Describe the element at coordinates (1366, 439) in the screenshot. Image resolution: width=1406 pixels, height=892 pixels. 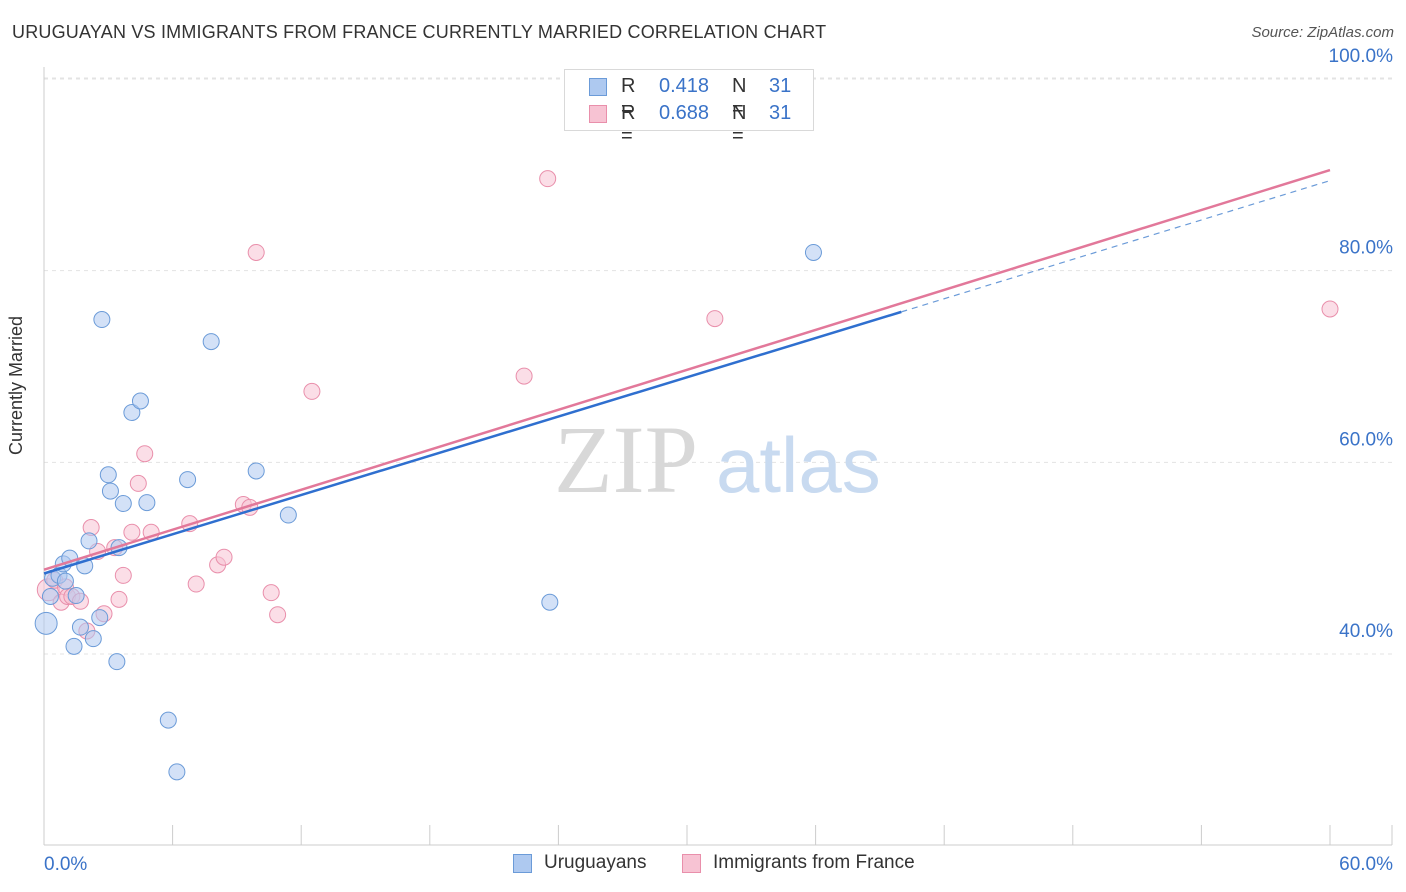
I see `y-tick-label: 60.0%` at that location.